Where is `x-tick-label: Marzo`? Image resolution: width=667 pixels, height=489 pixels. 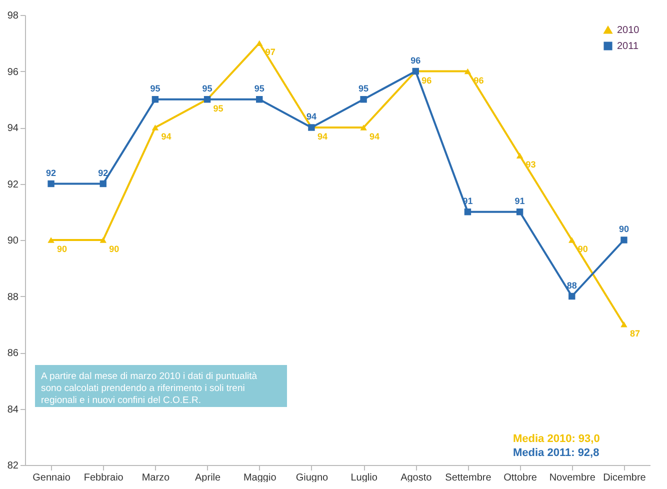 x-tick-label: Marzo is located at coordinates (156, 478).